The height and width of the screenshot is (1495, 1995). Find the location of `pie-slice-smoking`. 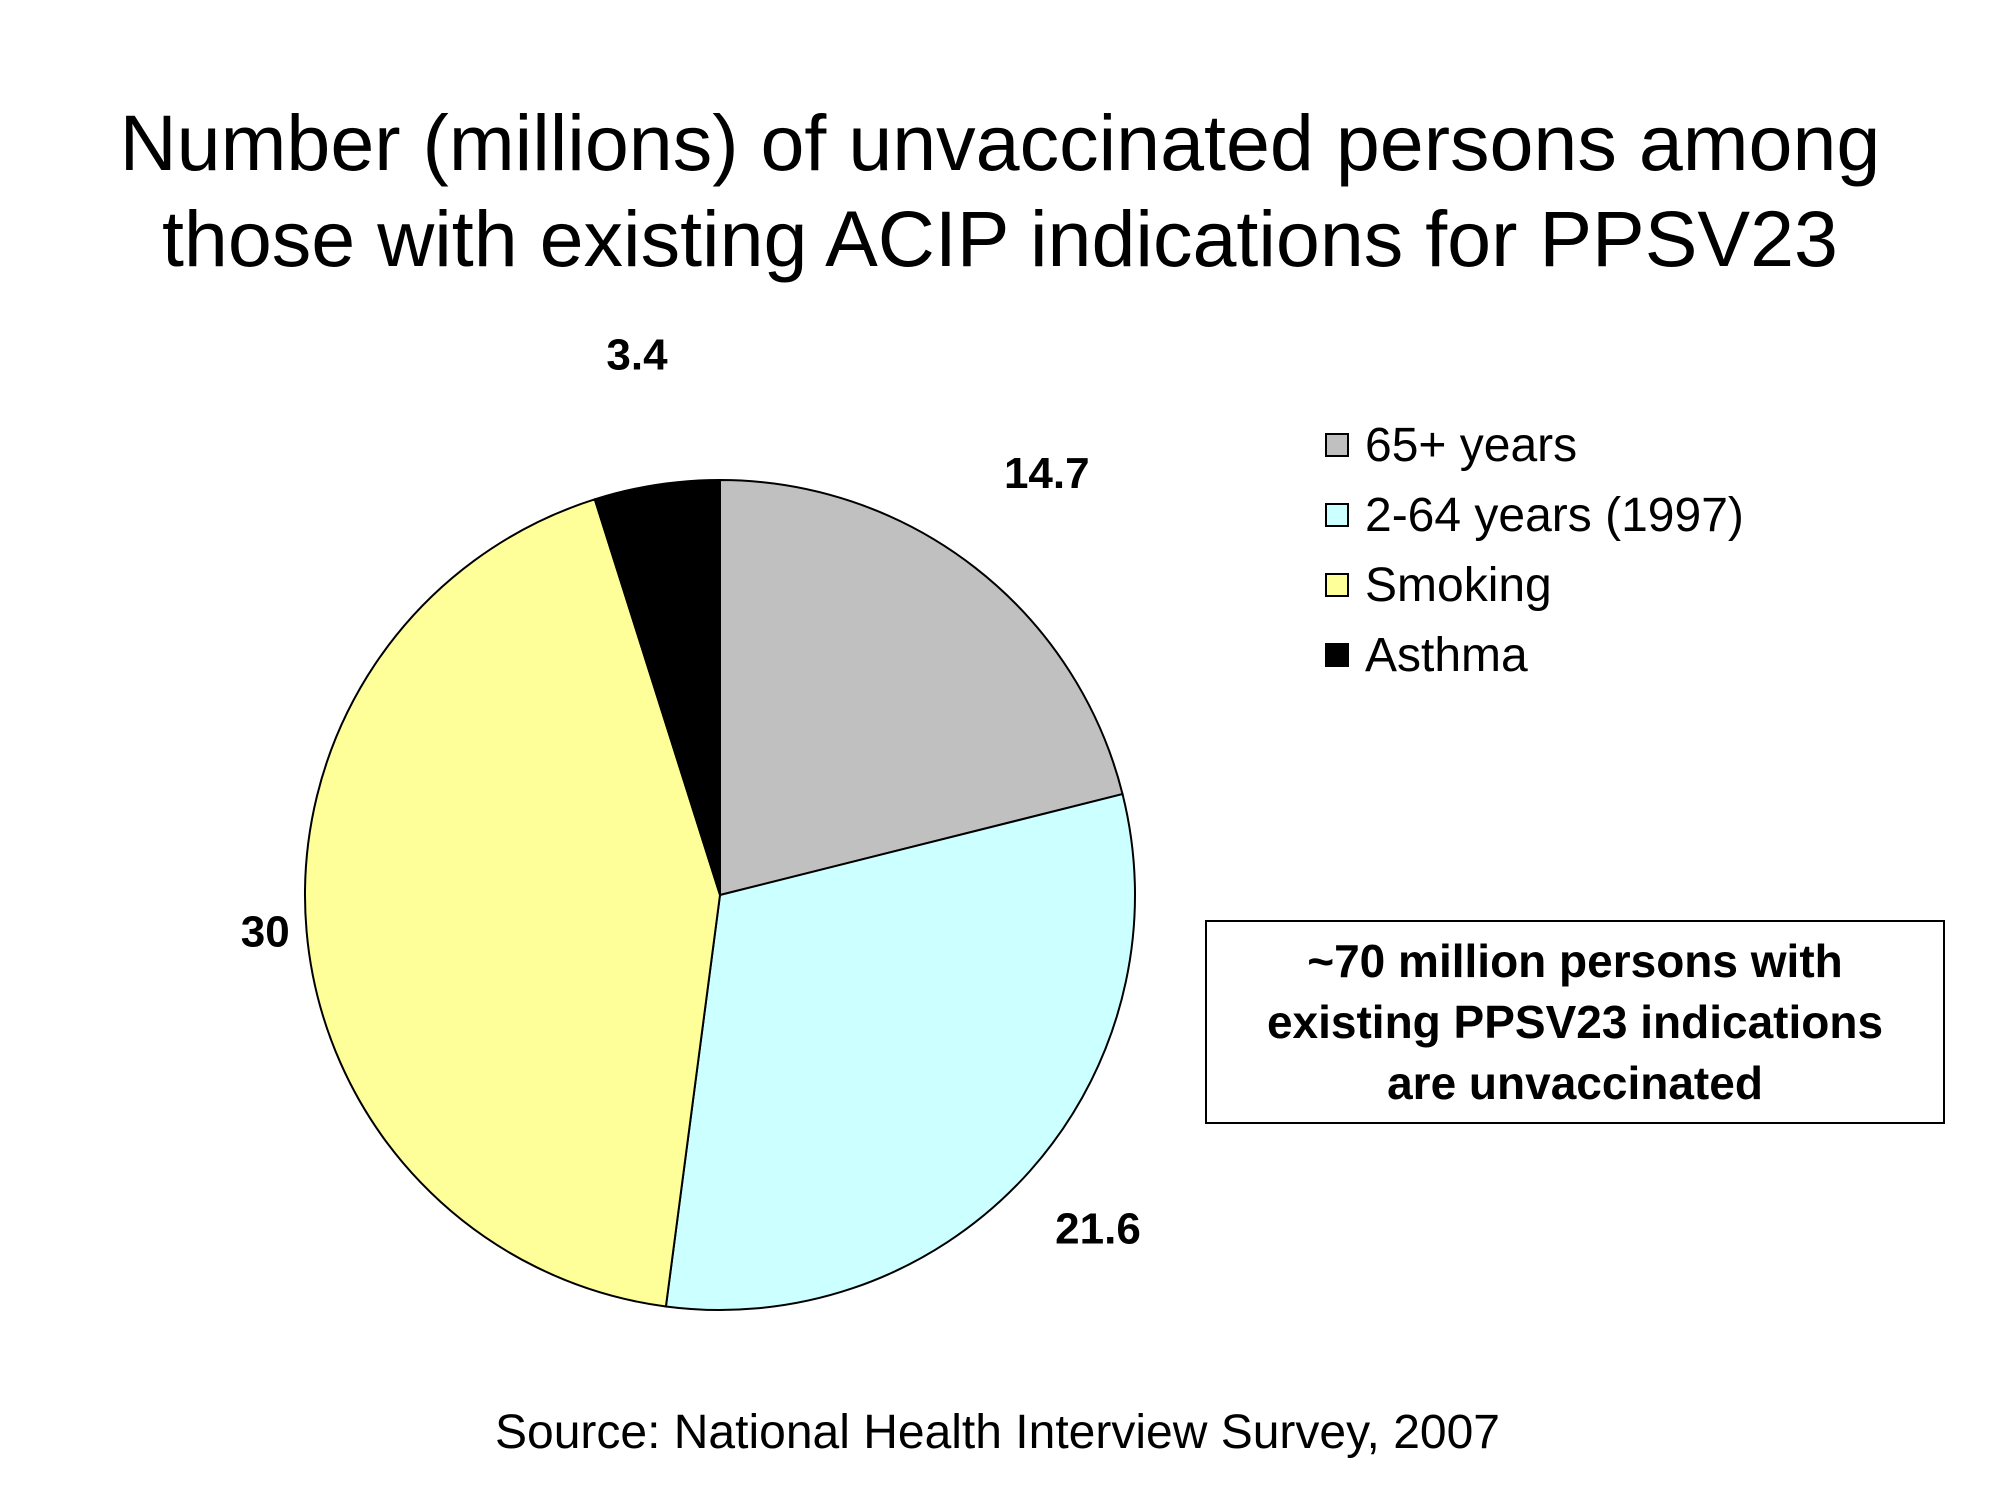

pie-slice-smoking is located at coordinates (513, 903).